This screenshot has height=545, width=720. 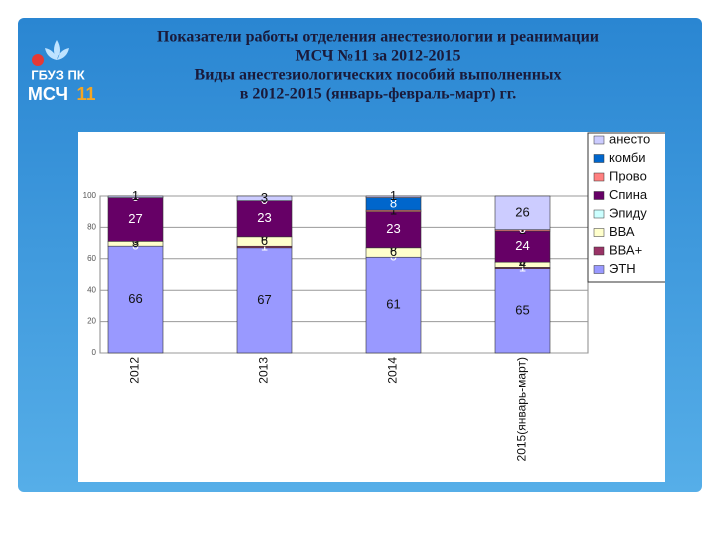 I want to click on logo-text: 11, so click(x=85, y=94).